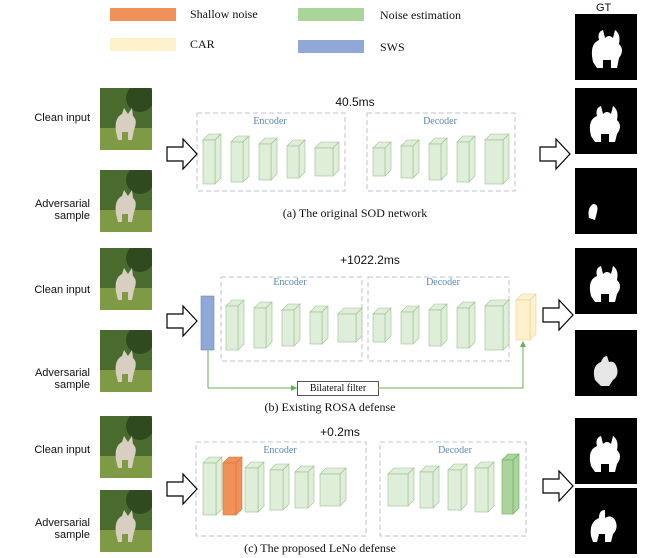  I want to click on sws-swatch, so click(331, 46).